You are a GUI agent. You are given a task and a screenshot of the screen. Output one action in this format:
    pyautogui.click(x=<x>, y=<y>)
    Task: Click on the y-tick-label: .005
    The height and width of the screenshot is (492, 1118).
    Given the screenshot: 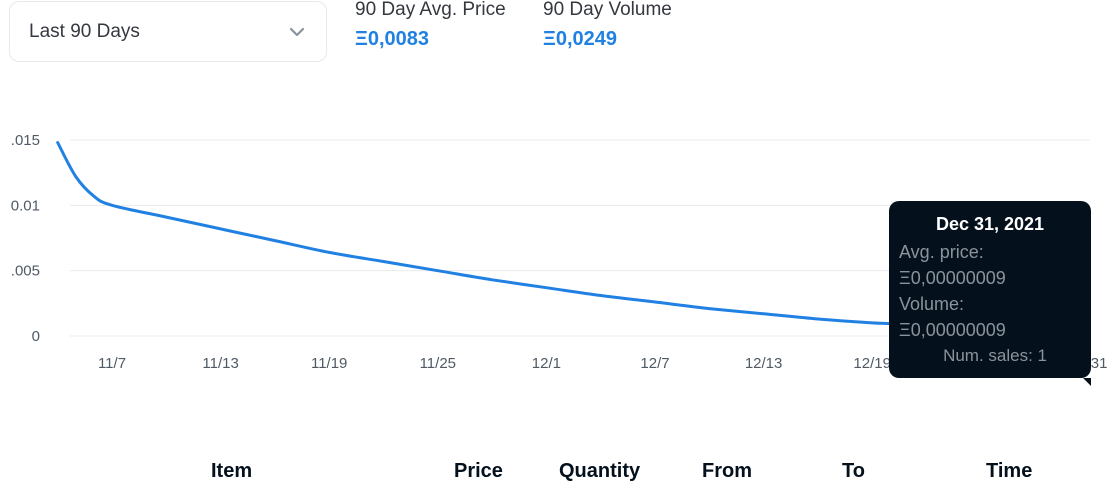 What is the action you would take?
    pyautogui.click(x=25, y=271)
    